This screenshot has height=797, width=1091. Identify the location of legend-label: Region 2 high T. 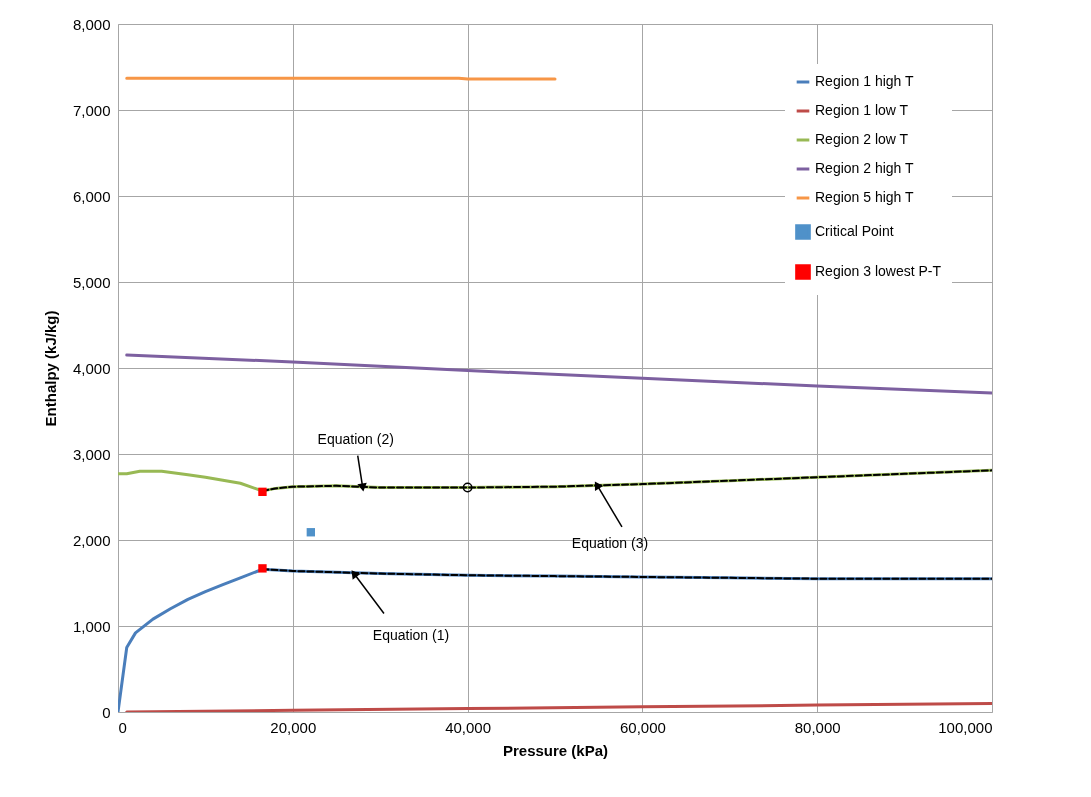
(865, 168).